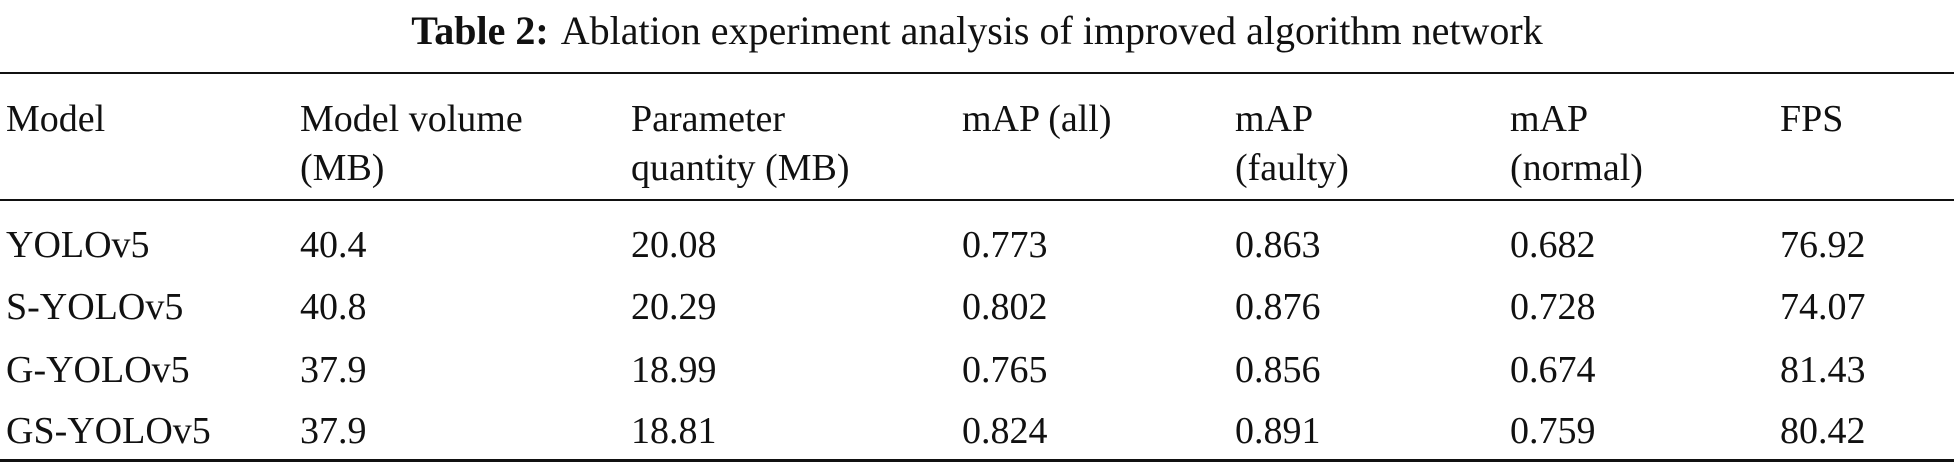 This screenshot has height=467, width=1954. Describe the element at coordinates (1292, 168) in the screenshot. I see `header-cell: (faulty)` at that location.